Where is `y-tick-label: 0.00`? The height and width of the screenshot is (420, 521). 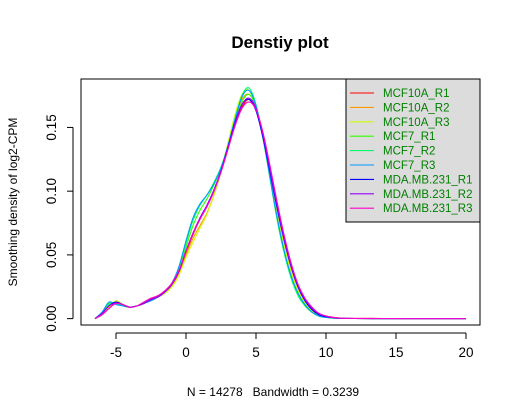
y-tick-label: 0.00 is located at coordinates (51, 318).